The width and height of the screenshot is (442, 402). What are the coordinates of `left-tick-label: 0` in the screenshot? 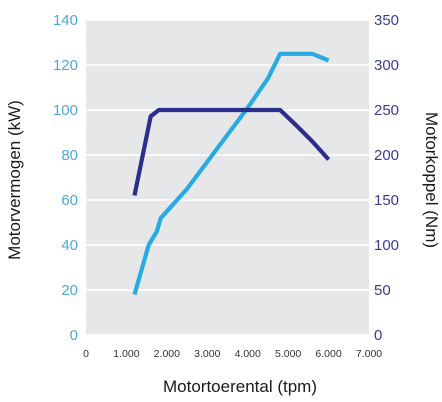 It's located at (74, 335).